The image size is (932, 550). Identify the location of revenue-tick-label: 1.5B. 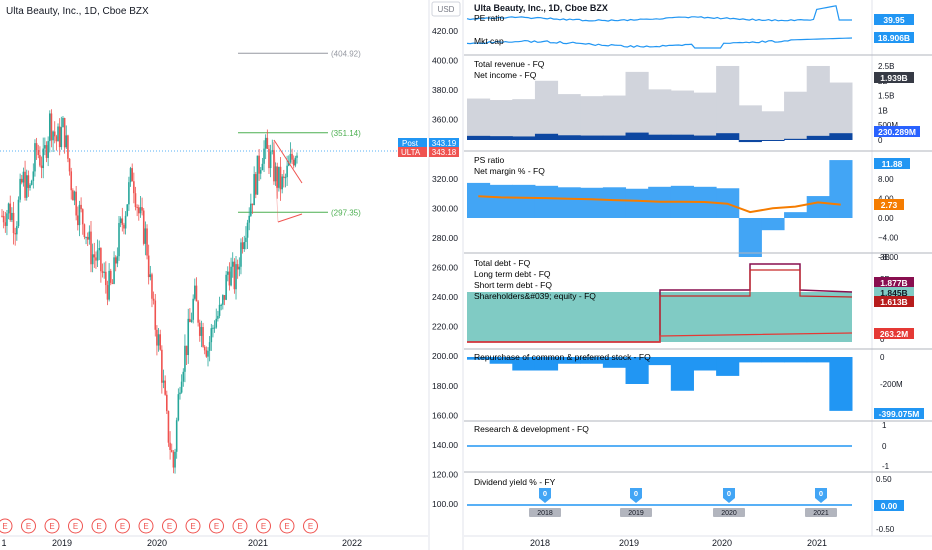
(886, 96).